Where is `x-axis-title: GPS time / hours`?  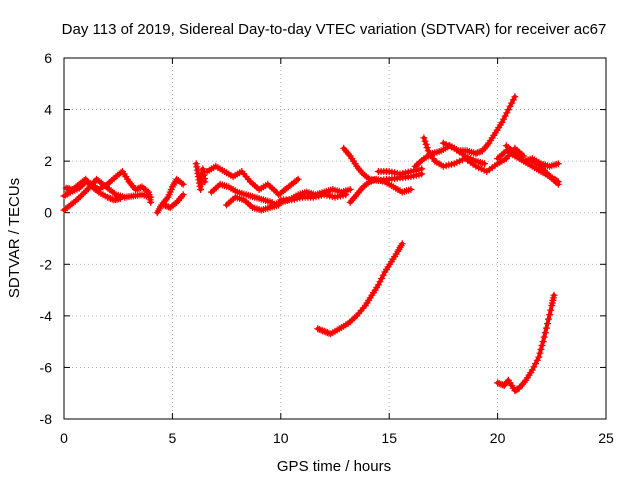 x-axis-title: GPS time / hours is located at coordinates (334, 466).